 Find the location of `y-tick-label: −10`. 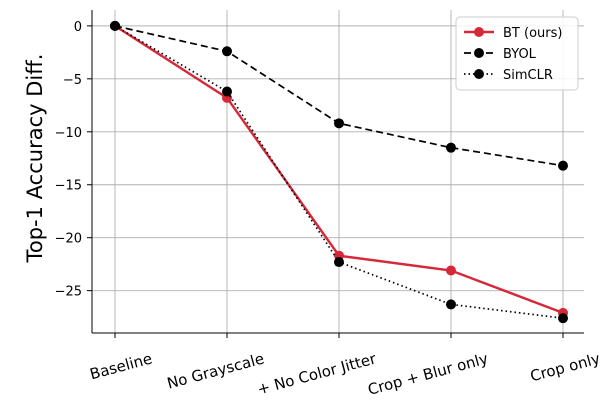

y-tick-label: −10 is located at coordinates (68, 133).